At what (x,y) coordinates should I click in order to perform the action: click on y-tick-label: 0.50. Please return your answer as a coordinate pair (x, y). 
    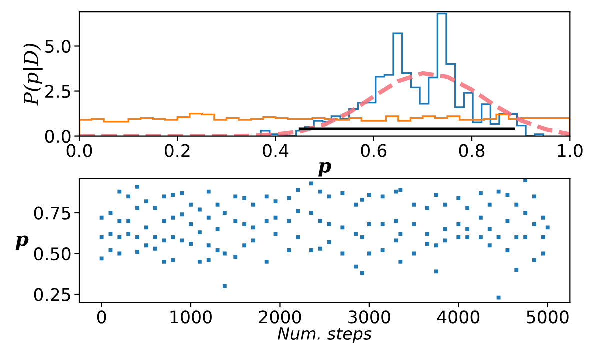
    Looking at the image, I should click on (52, 254).